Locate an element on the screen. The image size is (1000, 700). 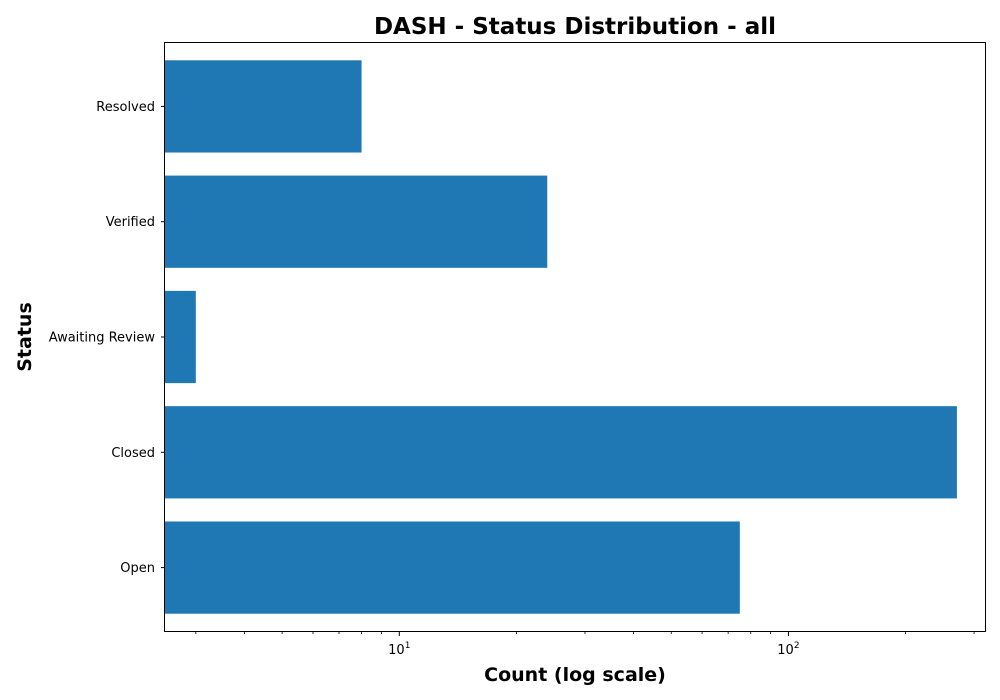
bar-resolved is located at coordinates (263, 106).